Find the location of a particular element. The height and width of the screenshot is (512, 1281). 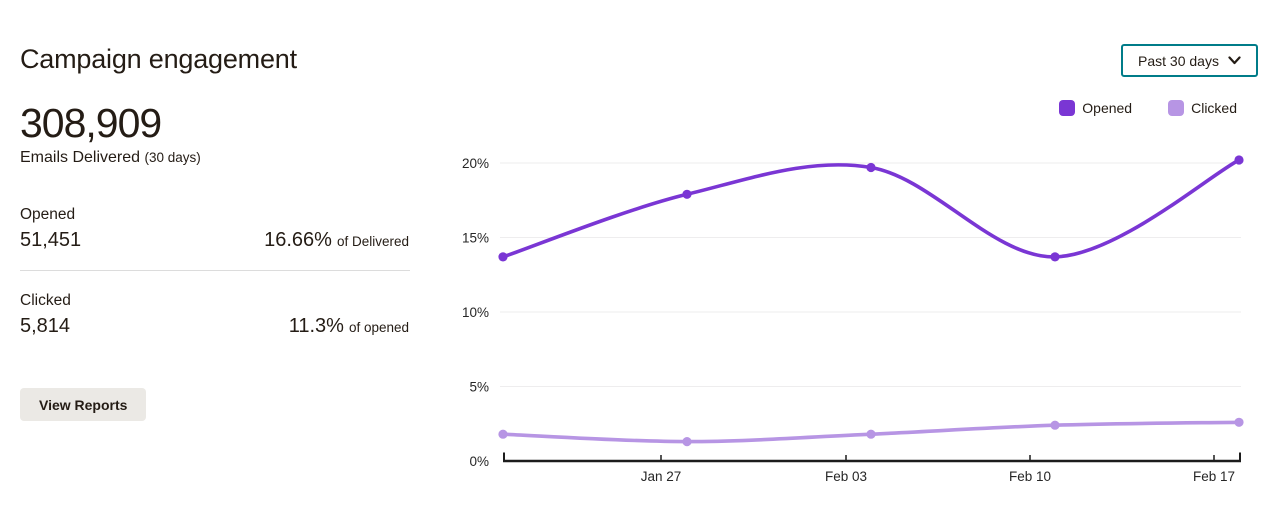

delivered-label-text: Emails Delivered is located at coordinates (80, 157).